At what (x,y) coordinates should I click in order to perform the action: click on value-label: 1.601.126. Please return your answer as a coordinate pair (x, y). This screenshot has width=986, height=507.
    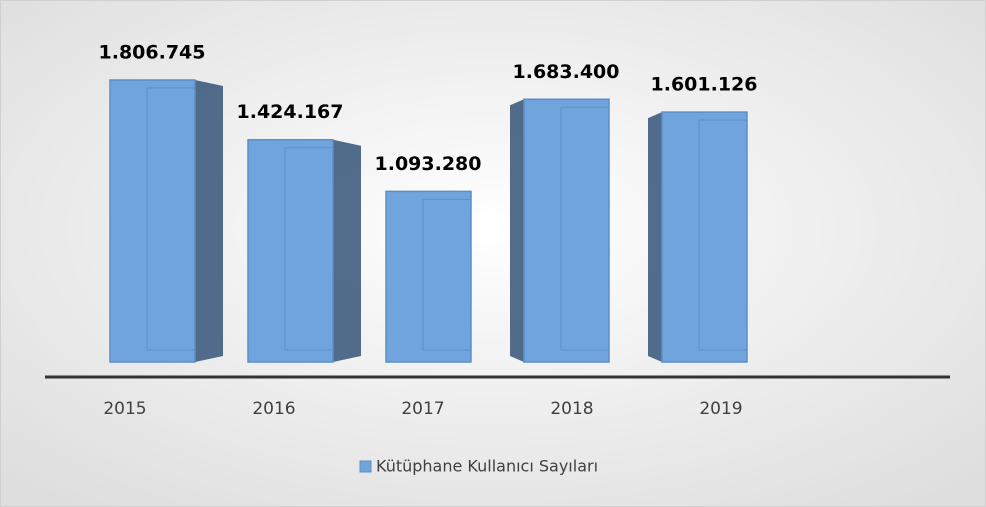
    Looking at the image, I should click on (704, 85).